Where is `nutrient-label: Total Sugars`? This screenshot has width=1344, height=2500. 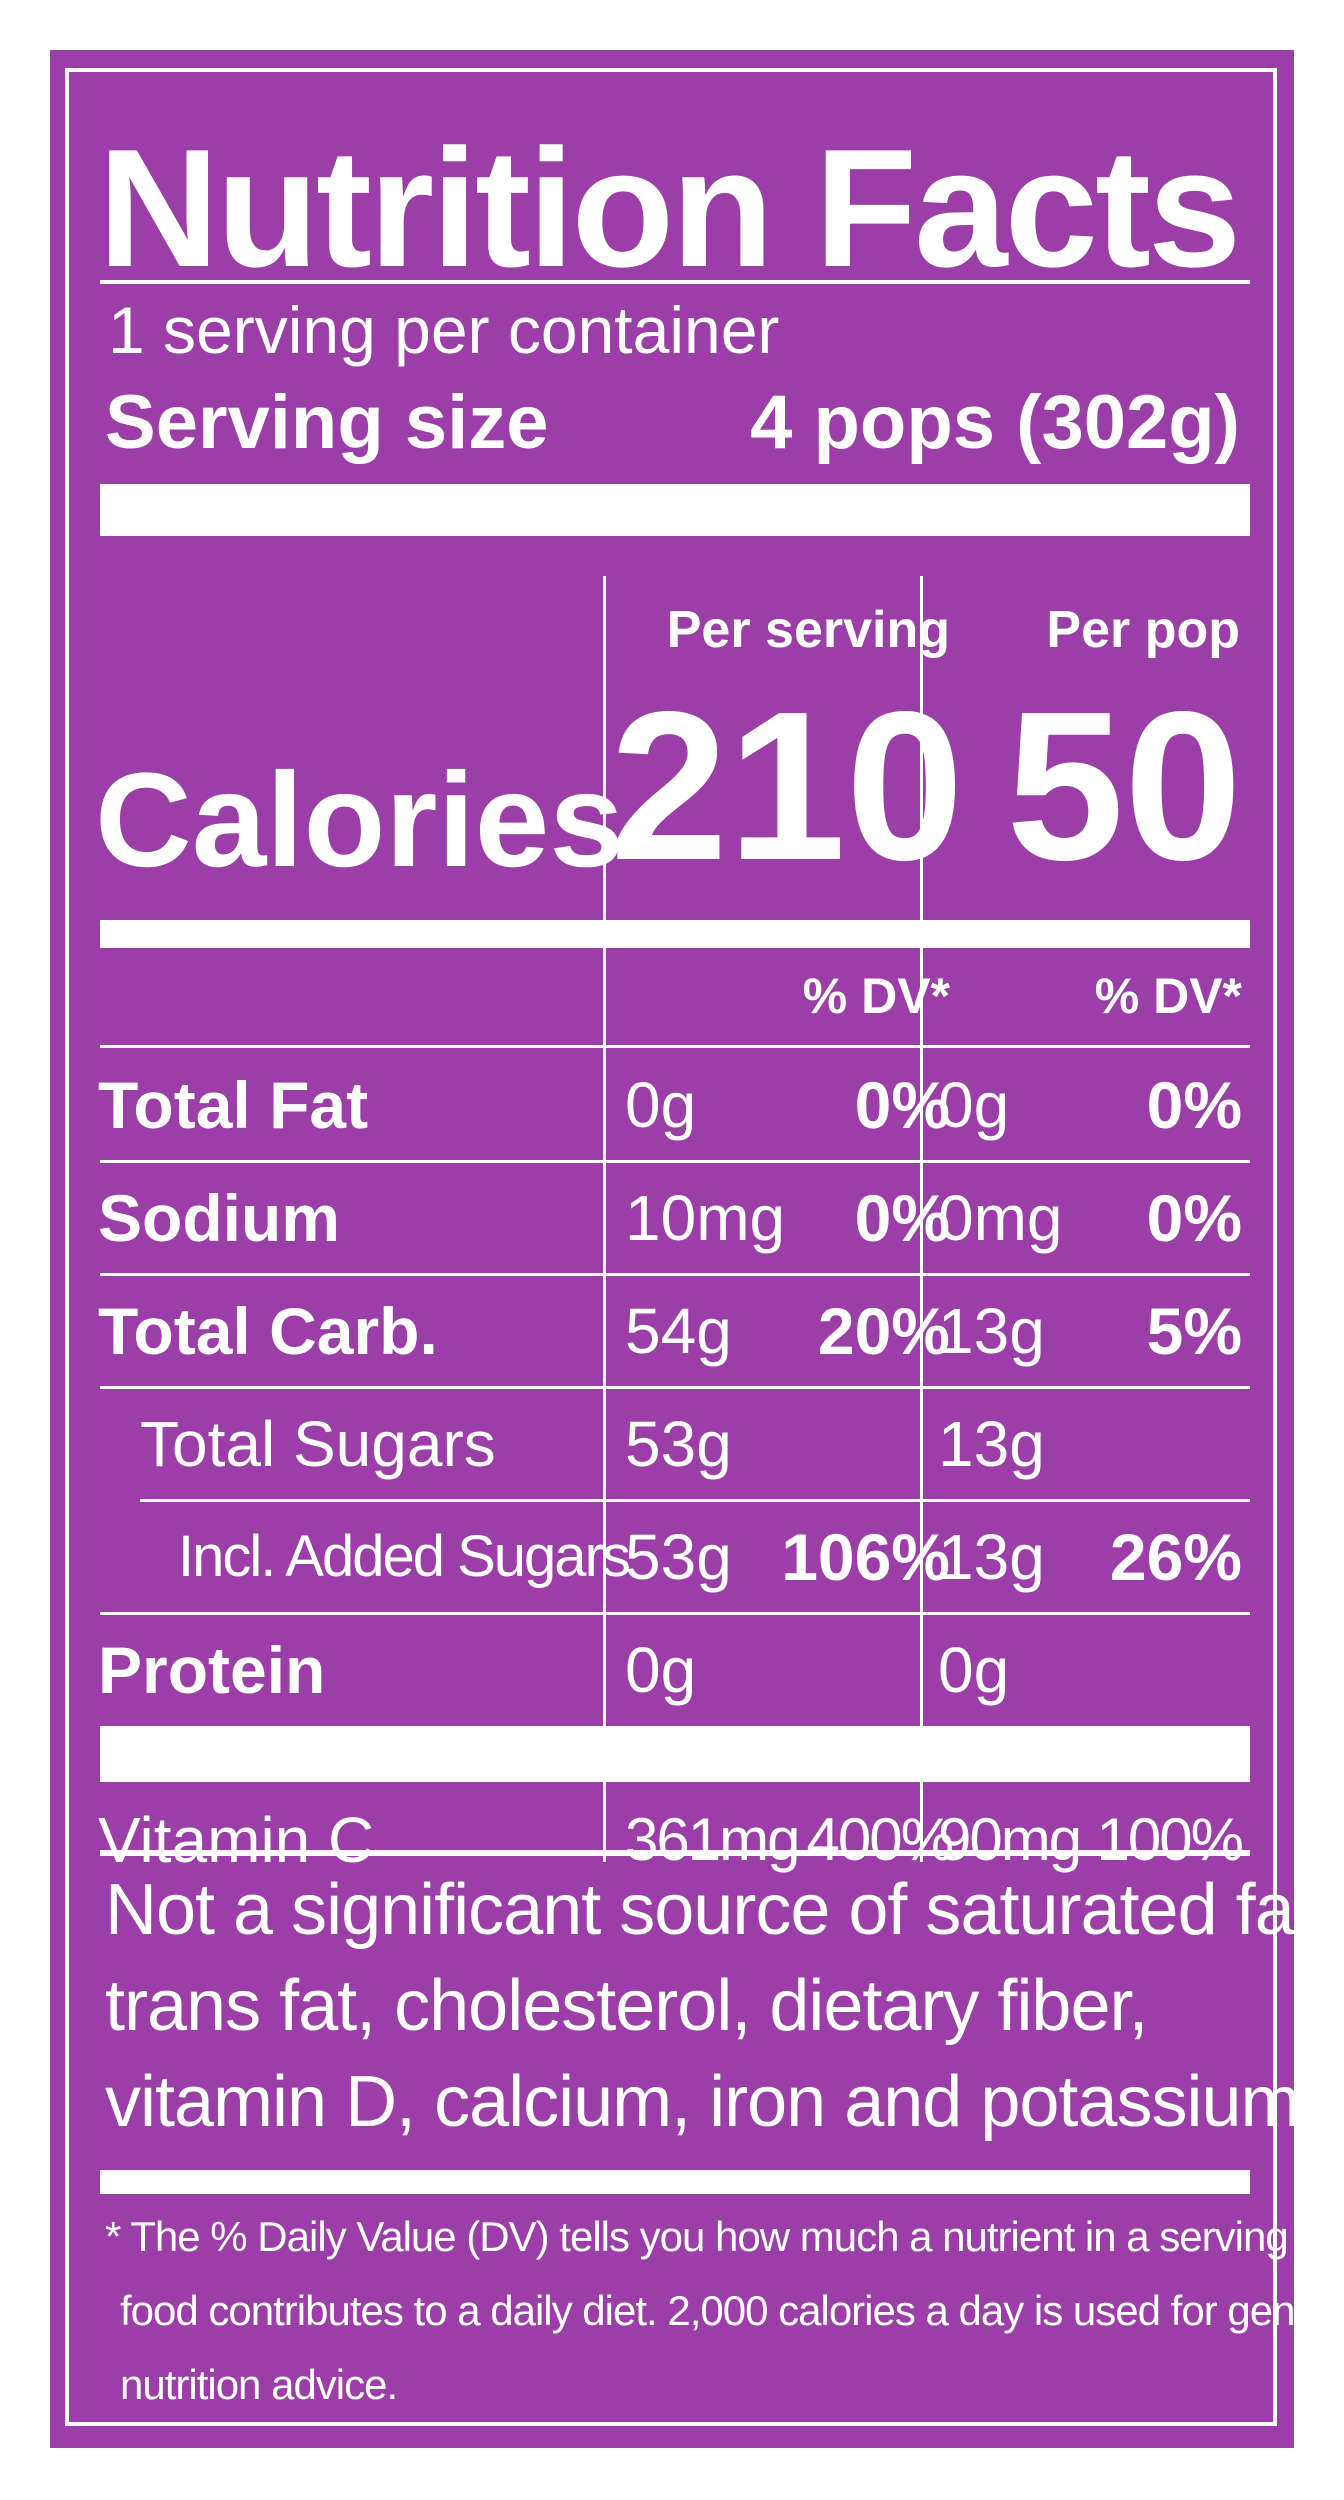
nutrient-label: Total Sugars is located at coordinates (318, 1444).